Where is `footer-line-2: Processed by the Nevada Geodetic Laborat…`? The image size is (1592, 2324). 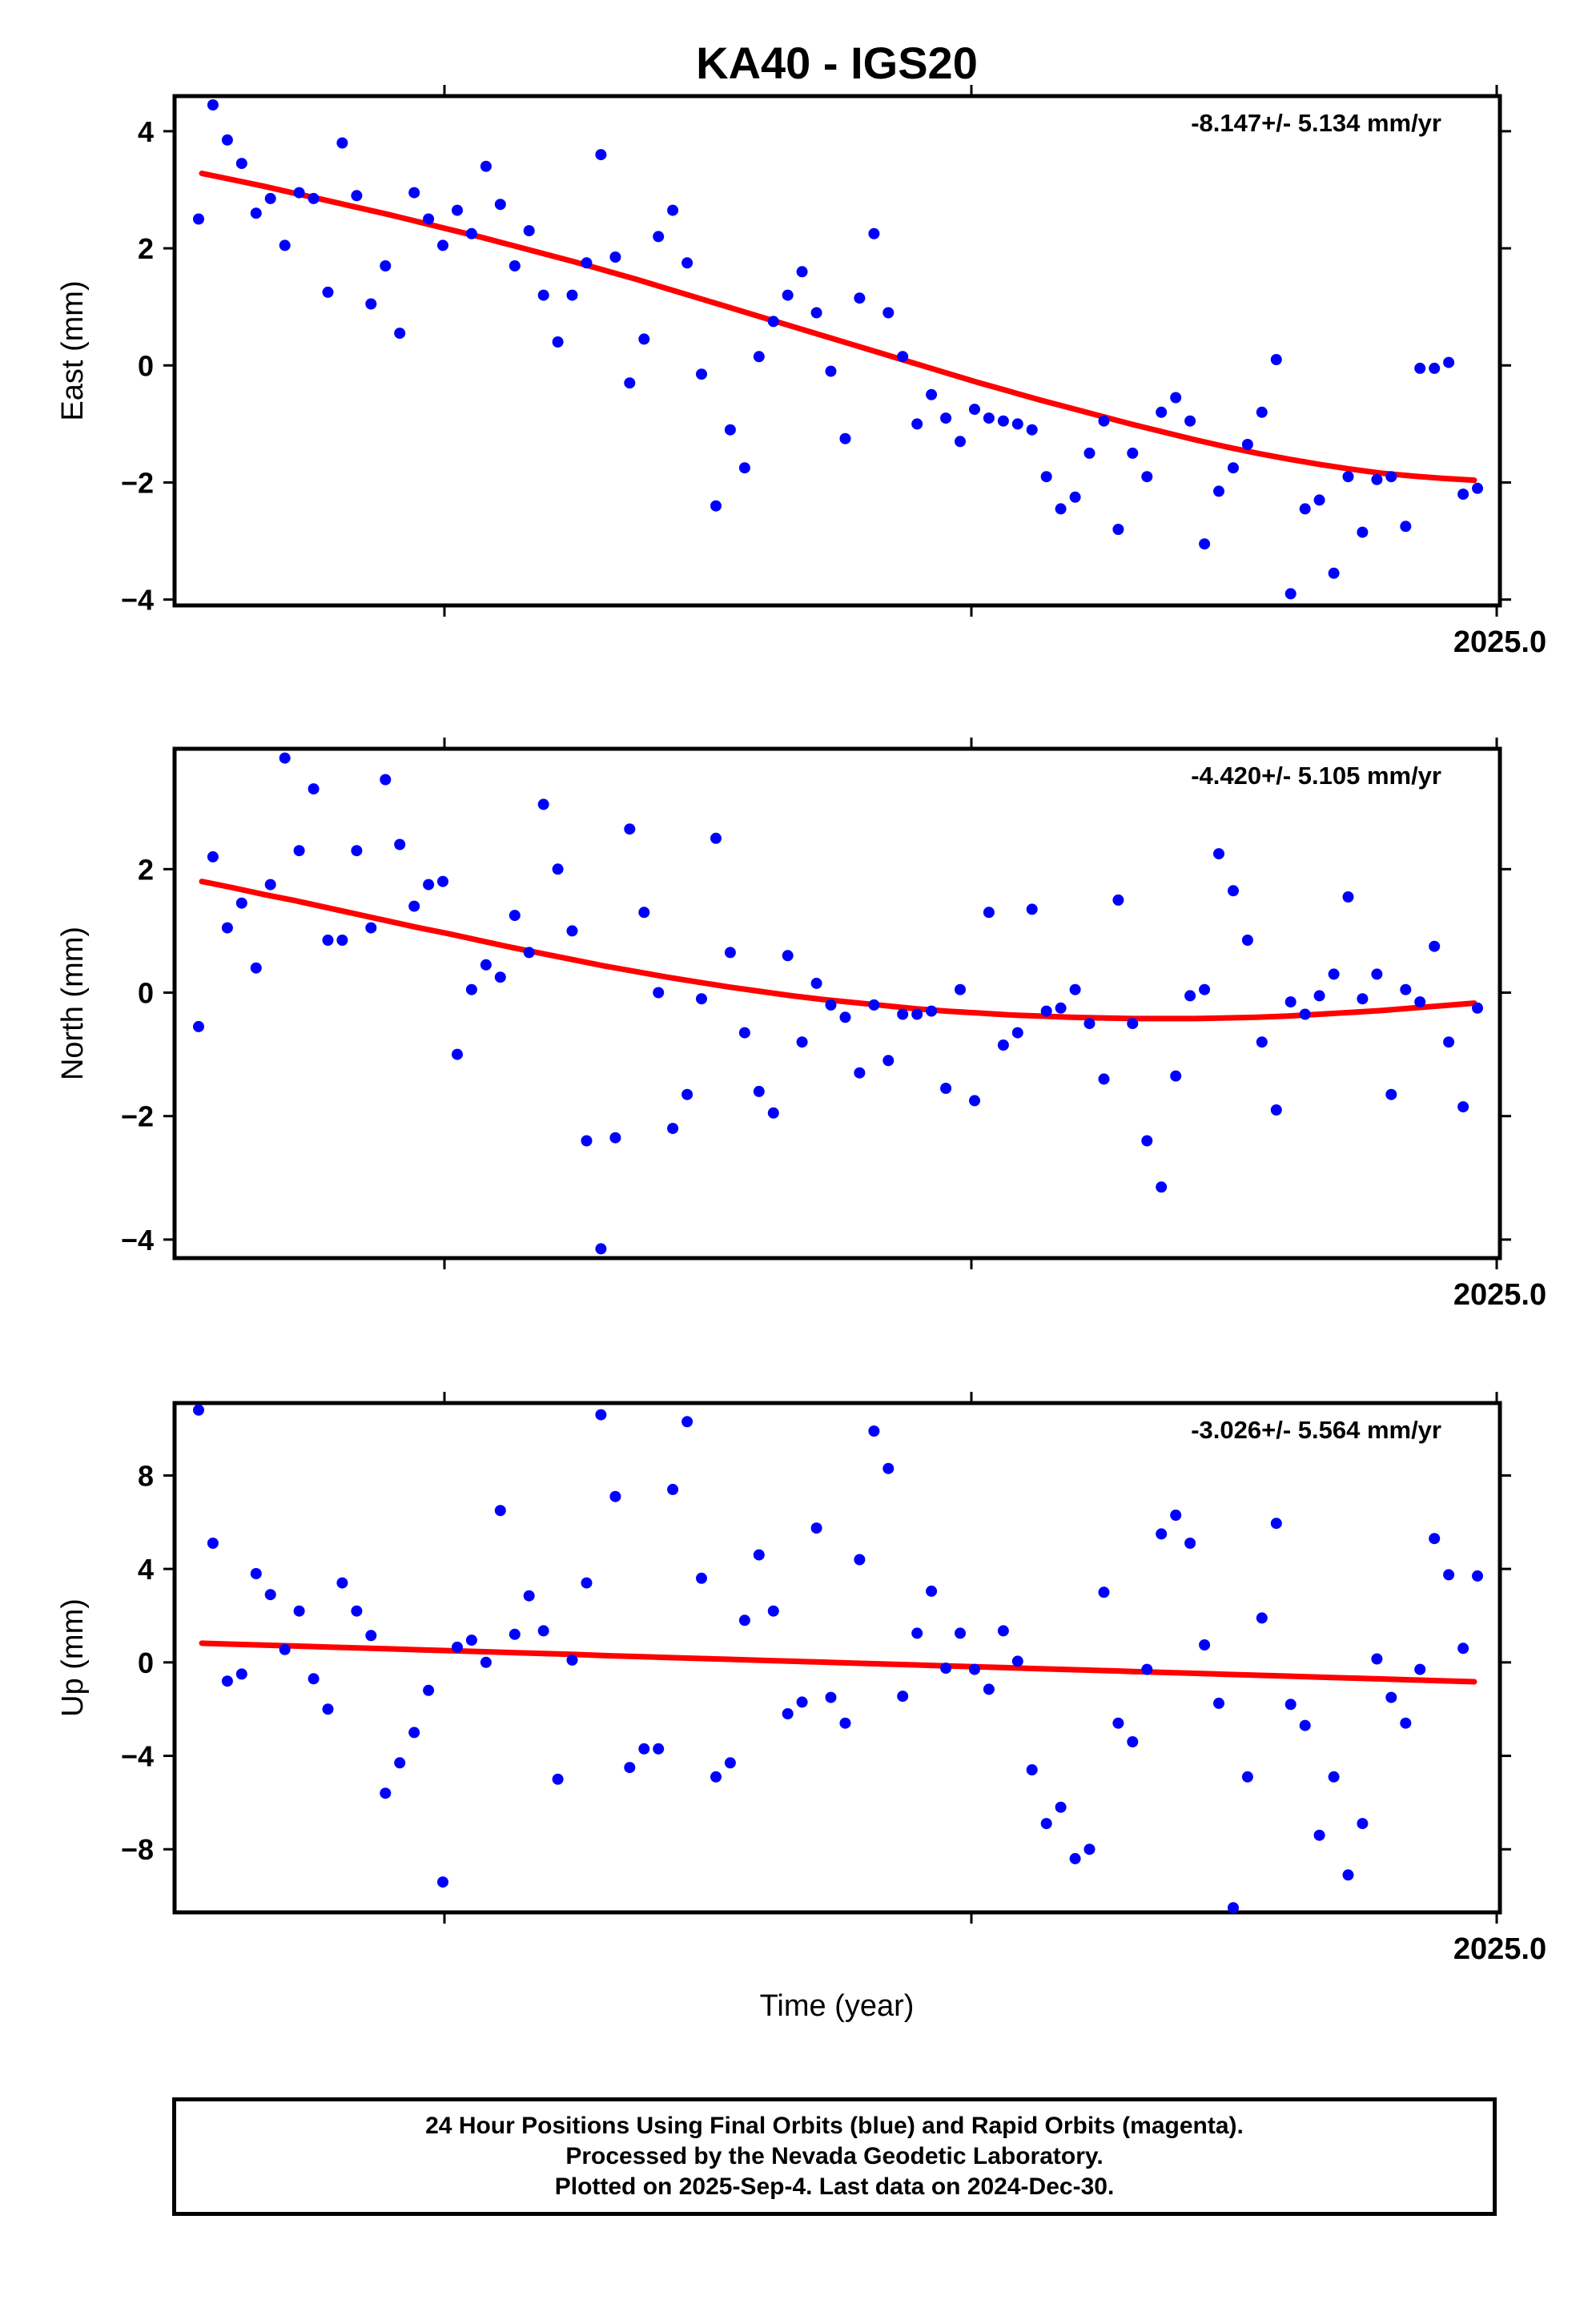
footer-line-2: Processed by the Nevada Geodetic Laborat… is located at coordinates (835, 2156).